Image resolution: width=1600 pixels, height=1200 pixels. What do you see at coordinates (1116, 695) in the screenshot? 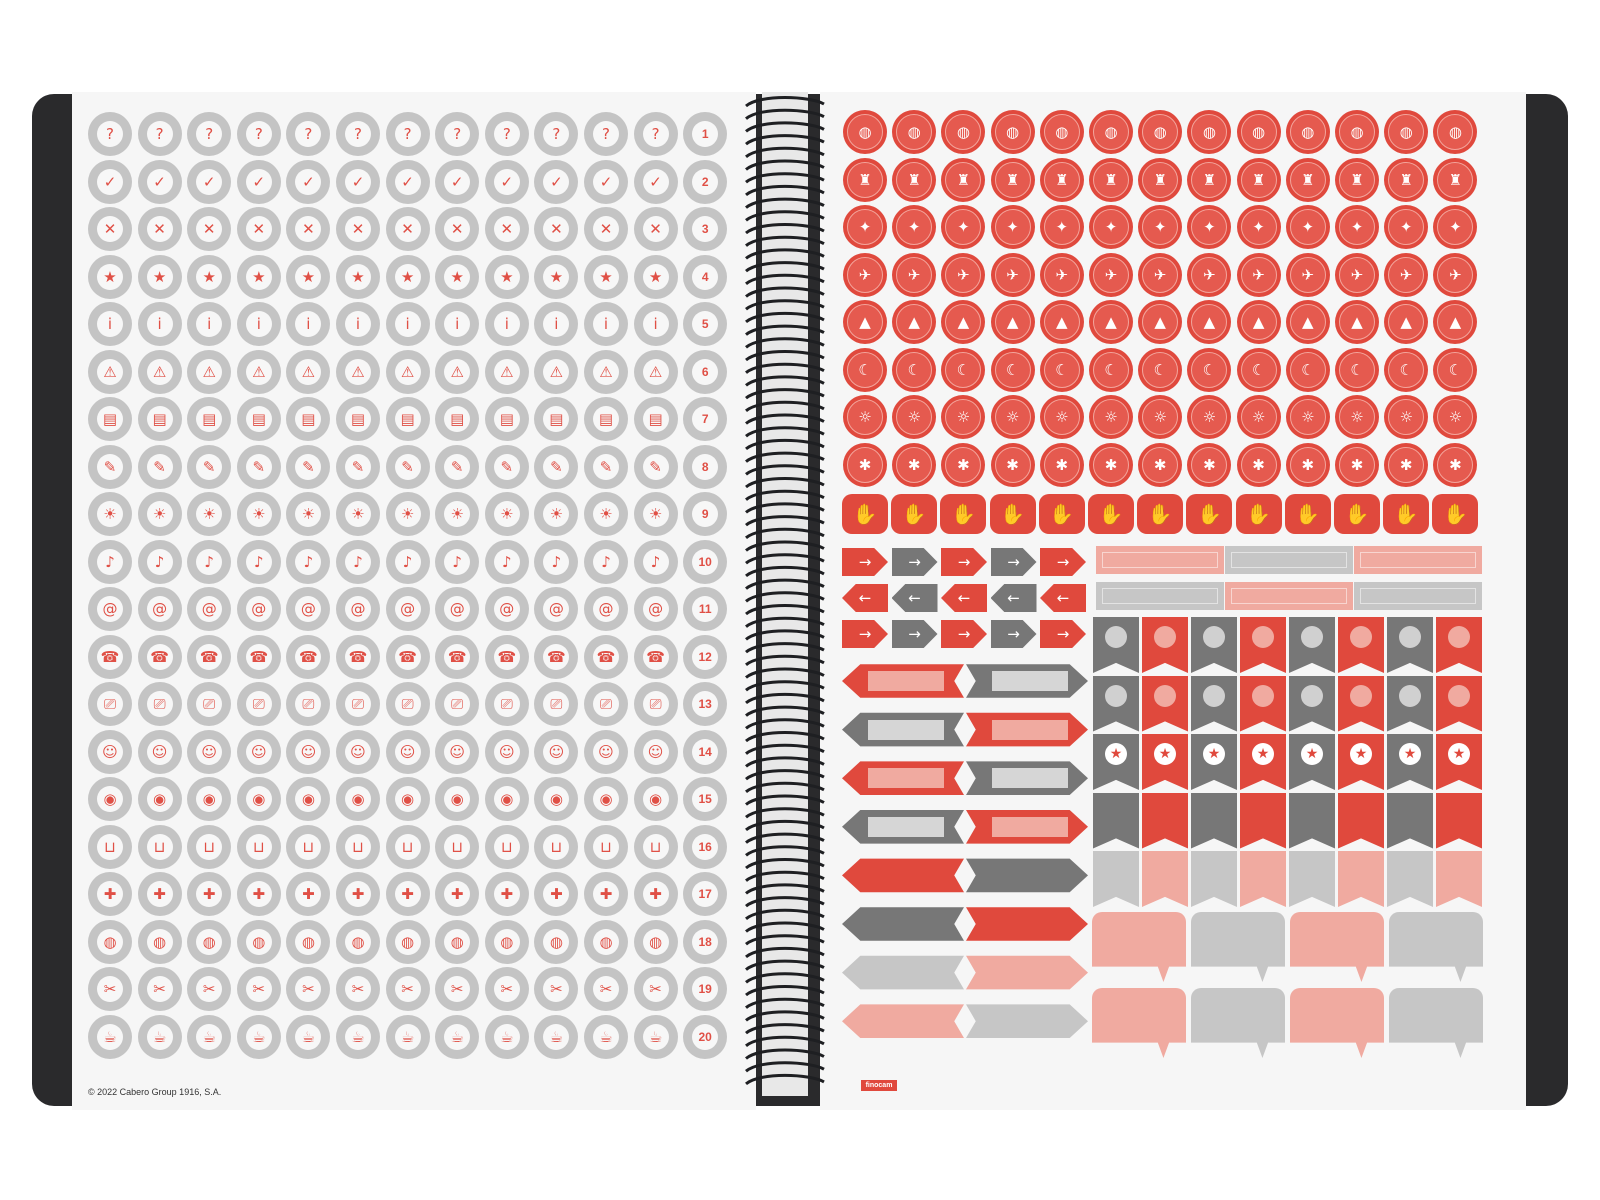
I see `circle-icon` at bounding box center [1116, 695].